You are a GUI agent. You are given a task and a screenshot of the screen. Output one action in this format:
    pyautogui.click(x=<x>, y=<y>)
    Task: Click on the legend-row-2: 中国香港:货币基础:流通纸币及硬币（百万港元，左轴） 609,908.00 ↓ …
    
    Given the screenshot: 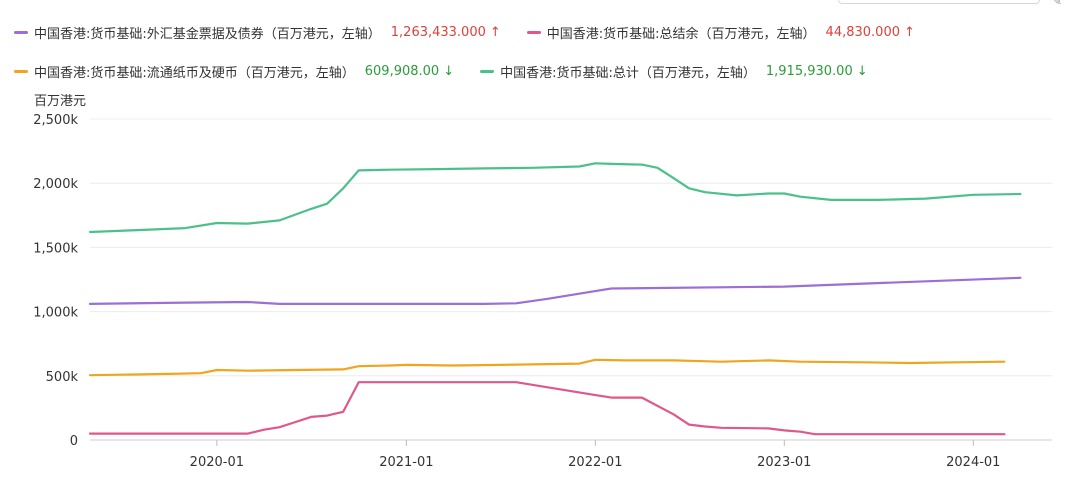 What is the action you would take?
    pyautogui.click(x=454, y=71)
    